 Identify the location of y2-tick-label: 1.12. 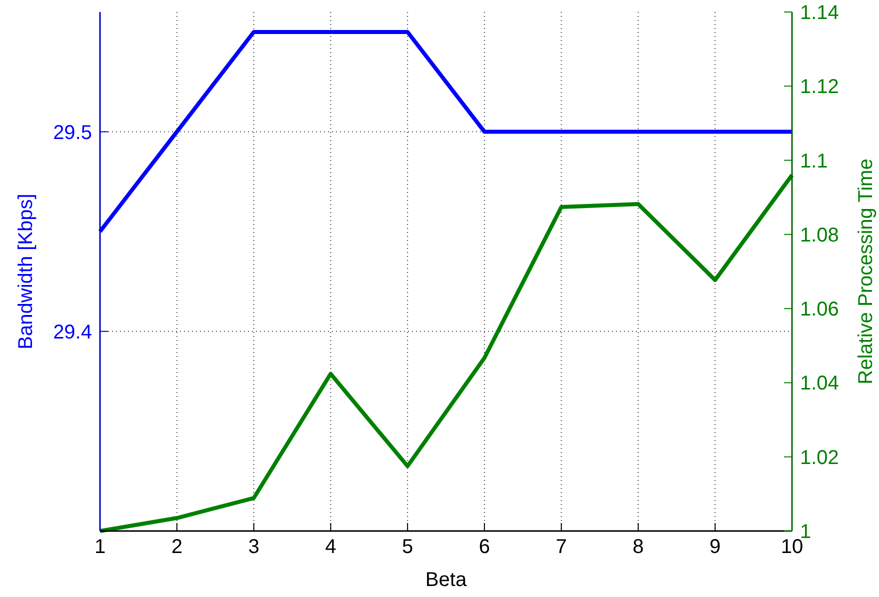
(819, 87).